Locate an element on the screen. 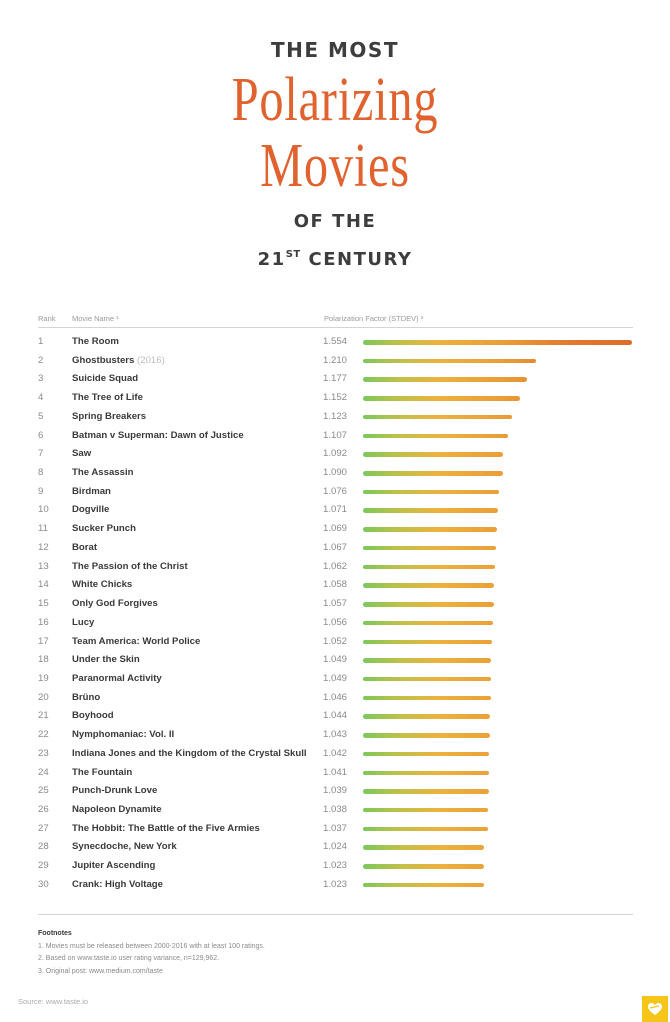  polarization-value-cell: 1.058 is located at coordinates (335, 585).